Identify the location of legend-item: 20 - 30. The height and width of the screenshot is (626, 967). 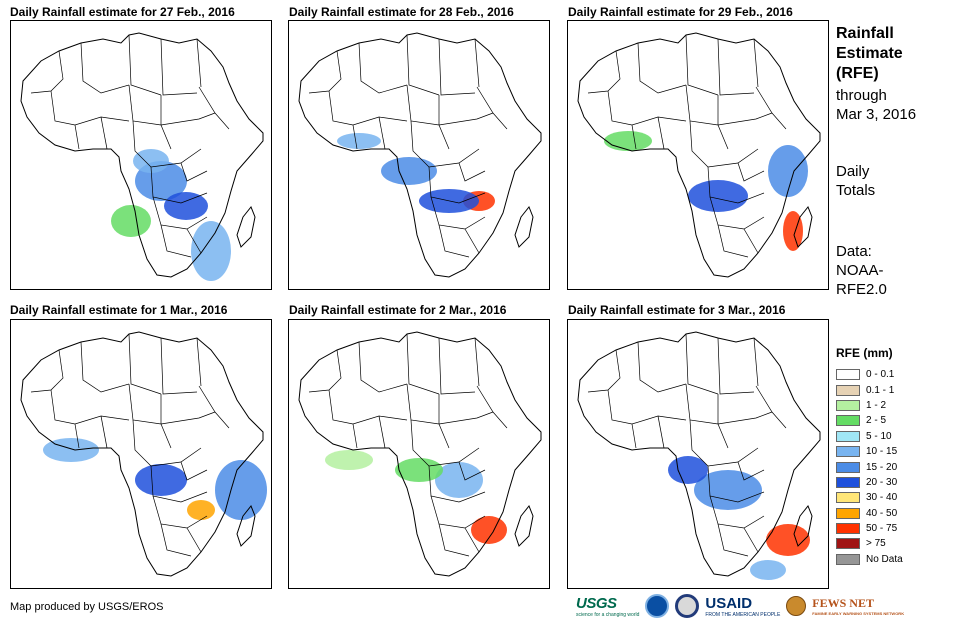
(869, 482).